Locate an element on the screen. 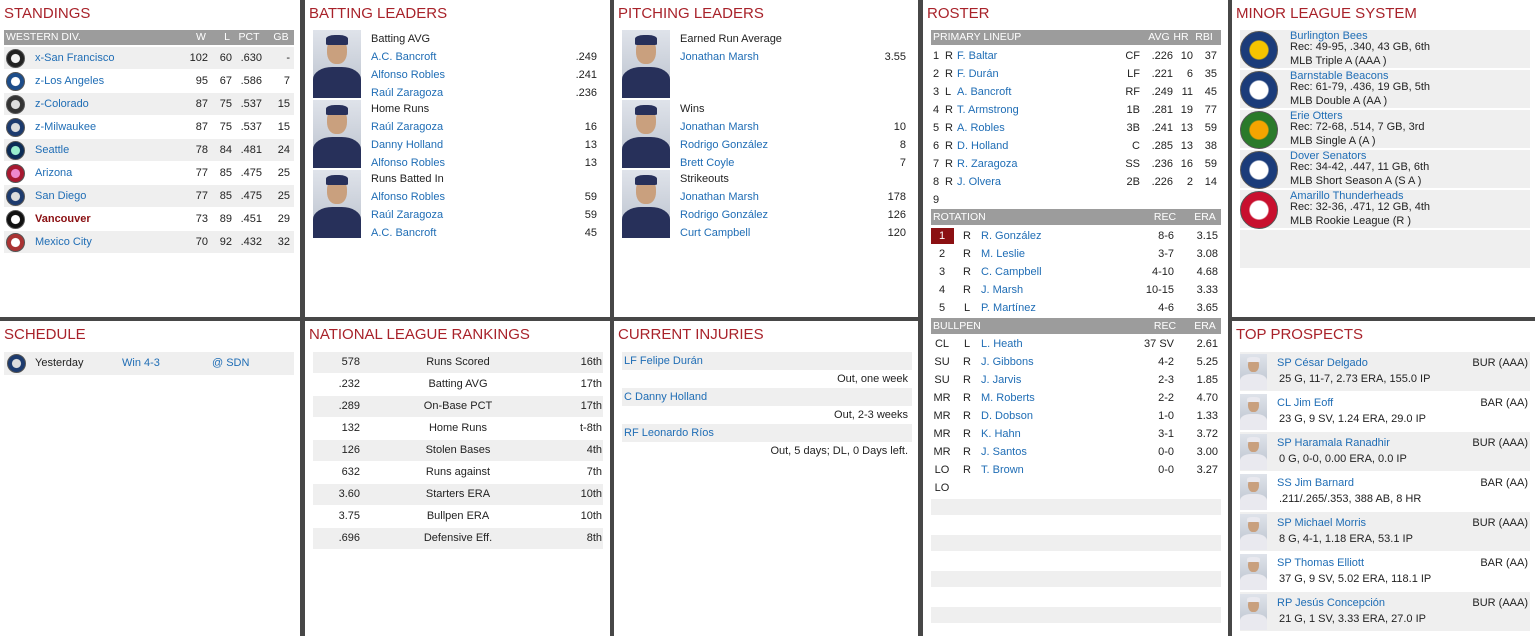  lineup-cell: F. Durán is located at coordinates (978, 74).